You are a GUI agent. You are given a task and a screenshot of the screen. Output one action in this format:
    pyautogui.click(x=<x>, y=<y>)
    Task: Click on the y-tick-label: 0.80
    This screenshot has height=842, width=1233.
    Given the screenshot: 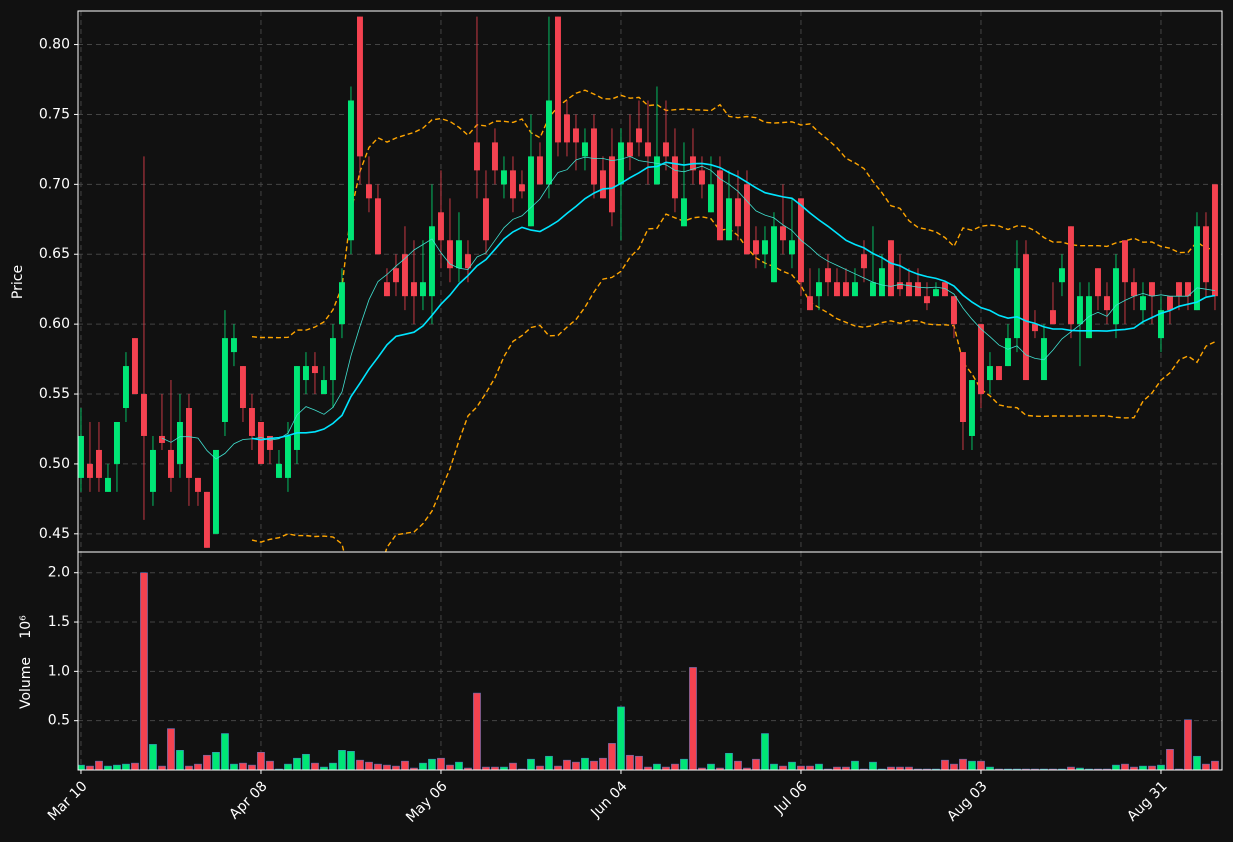 What is the action you would take?
    pyautogui.click(x=54, y=45)
    